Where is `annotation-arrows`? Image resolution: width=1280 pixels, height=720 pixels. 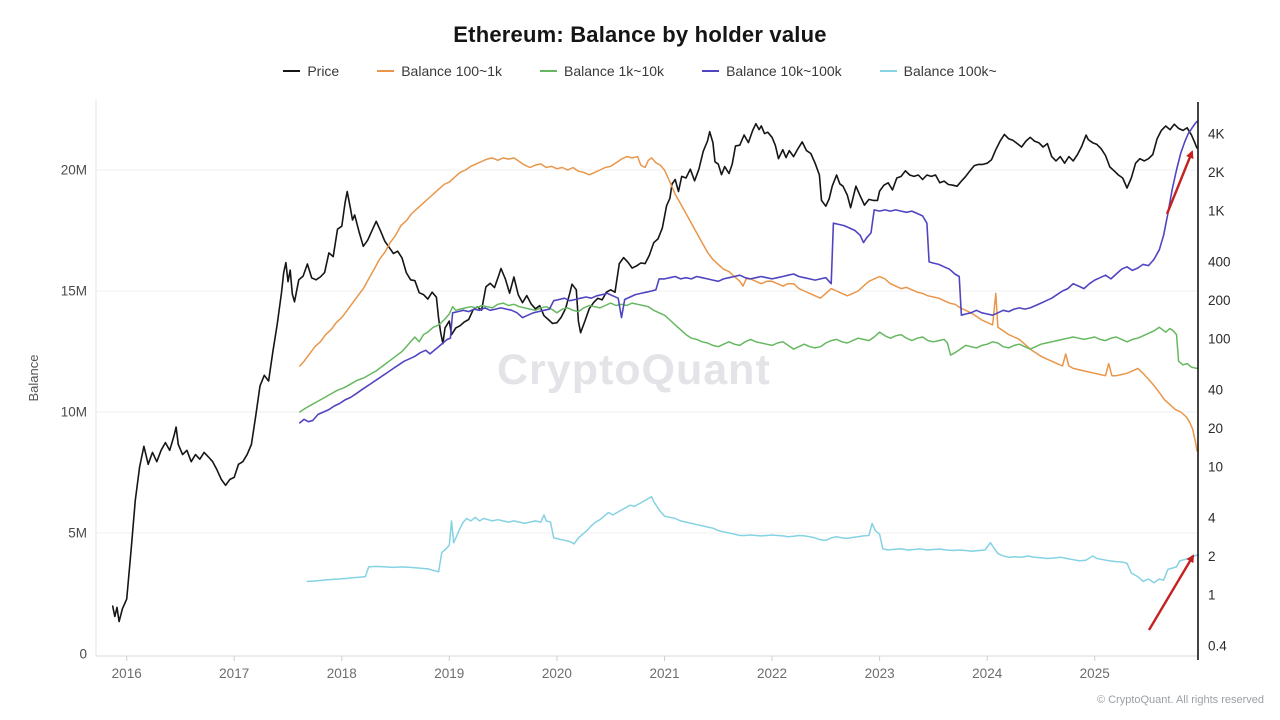 annotation-arrows is located at coordinates (1171, 390).